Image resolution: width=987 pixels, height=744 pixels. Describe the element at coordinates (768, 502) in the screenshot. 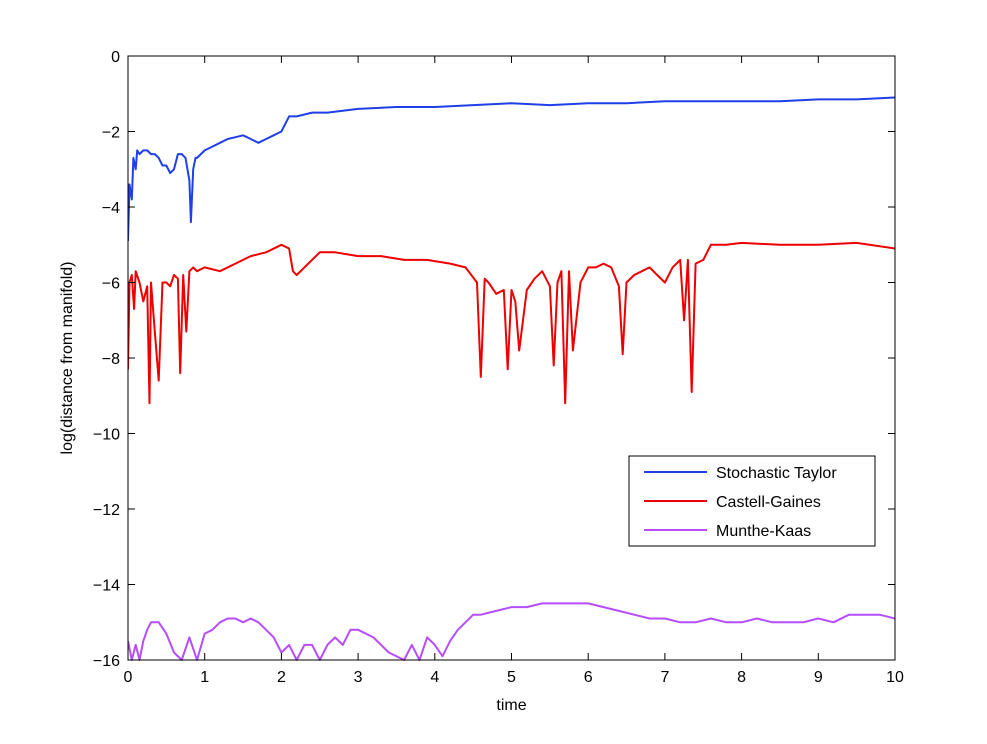

I see `legend-entry: Castell-Gaines` at that location.